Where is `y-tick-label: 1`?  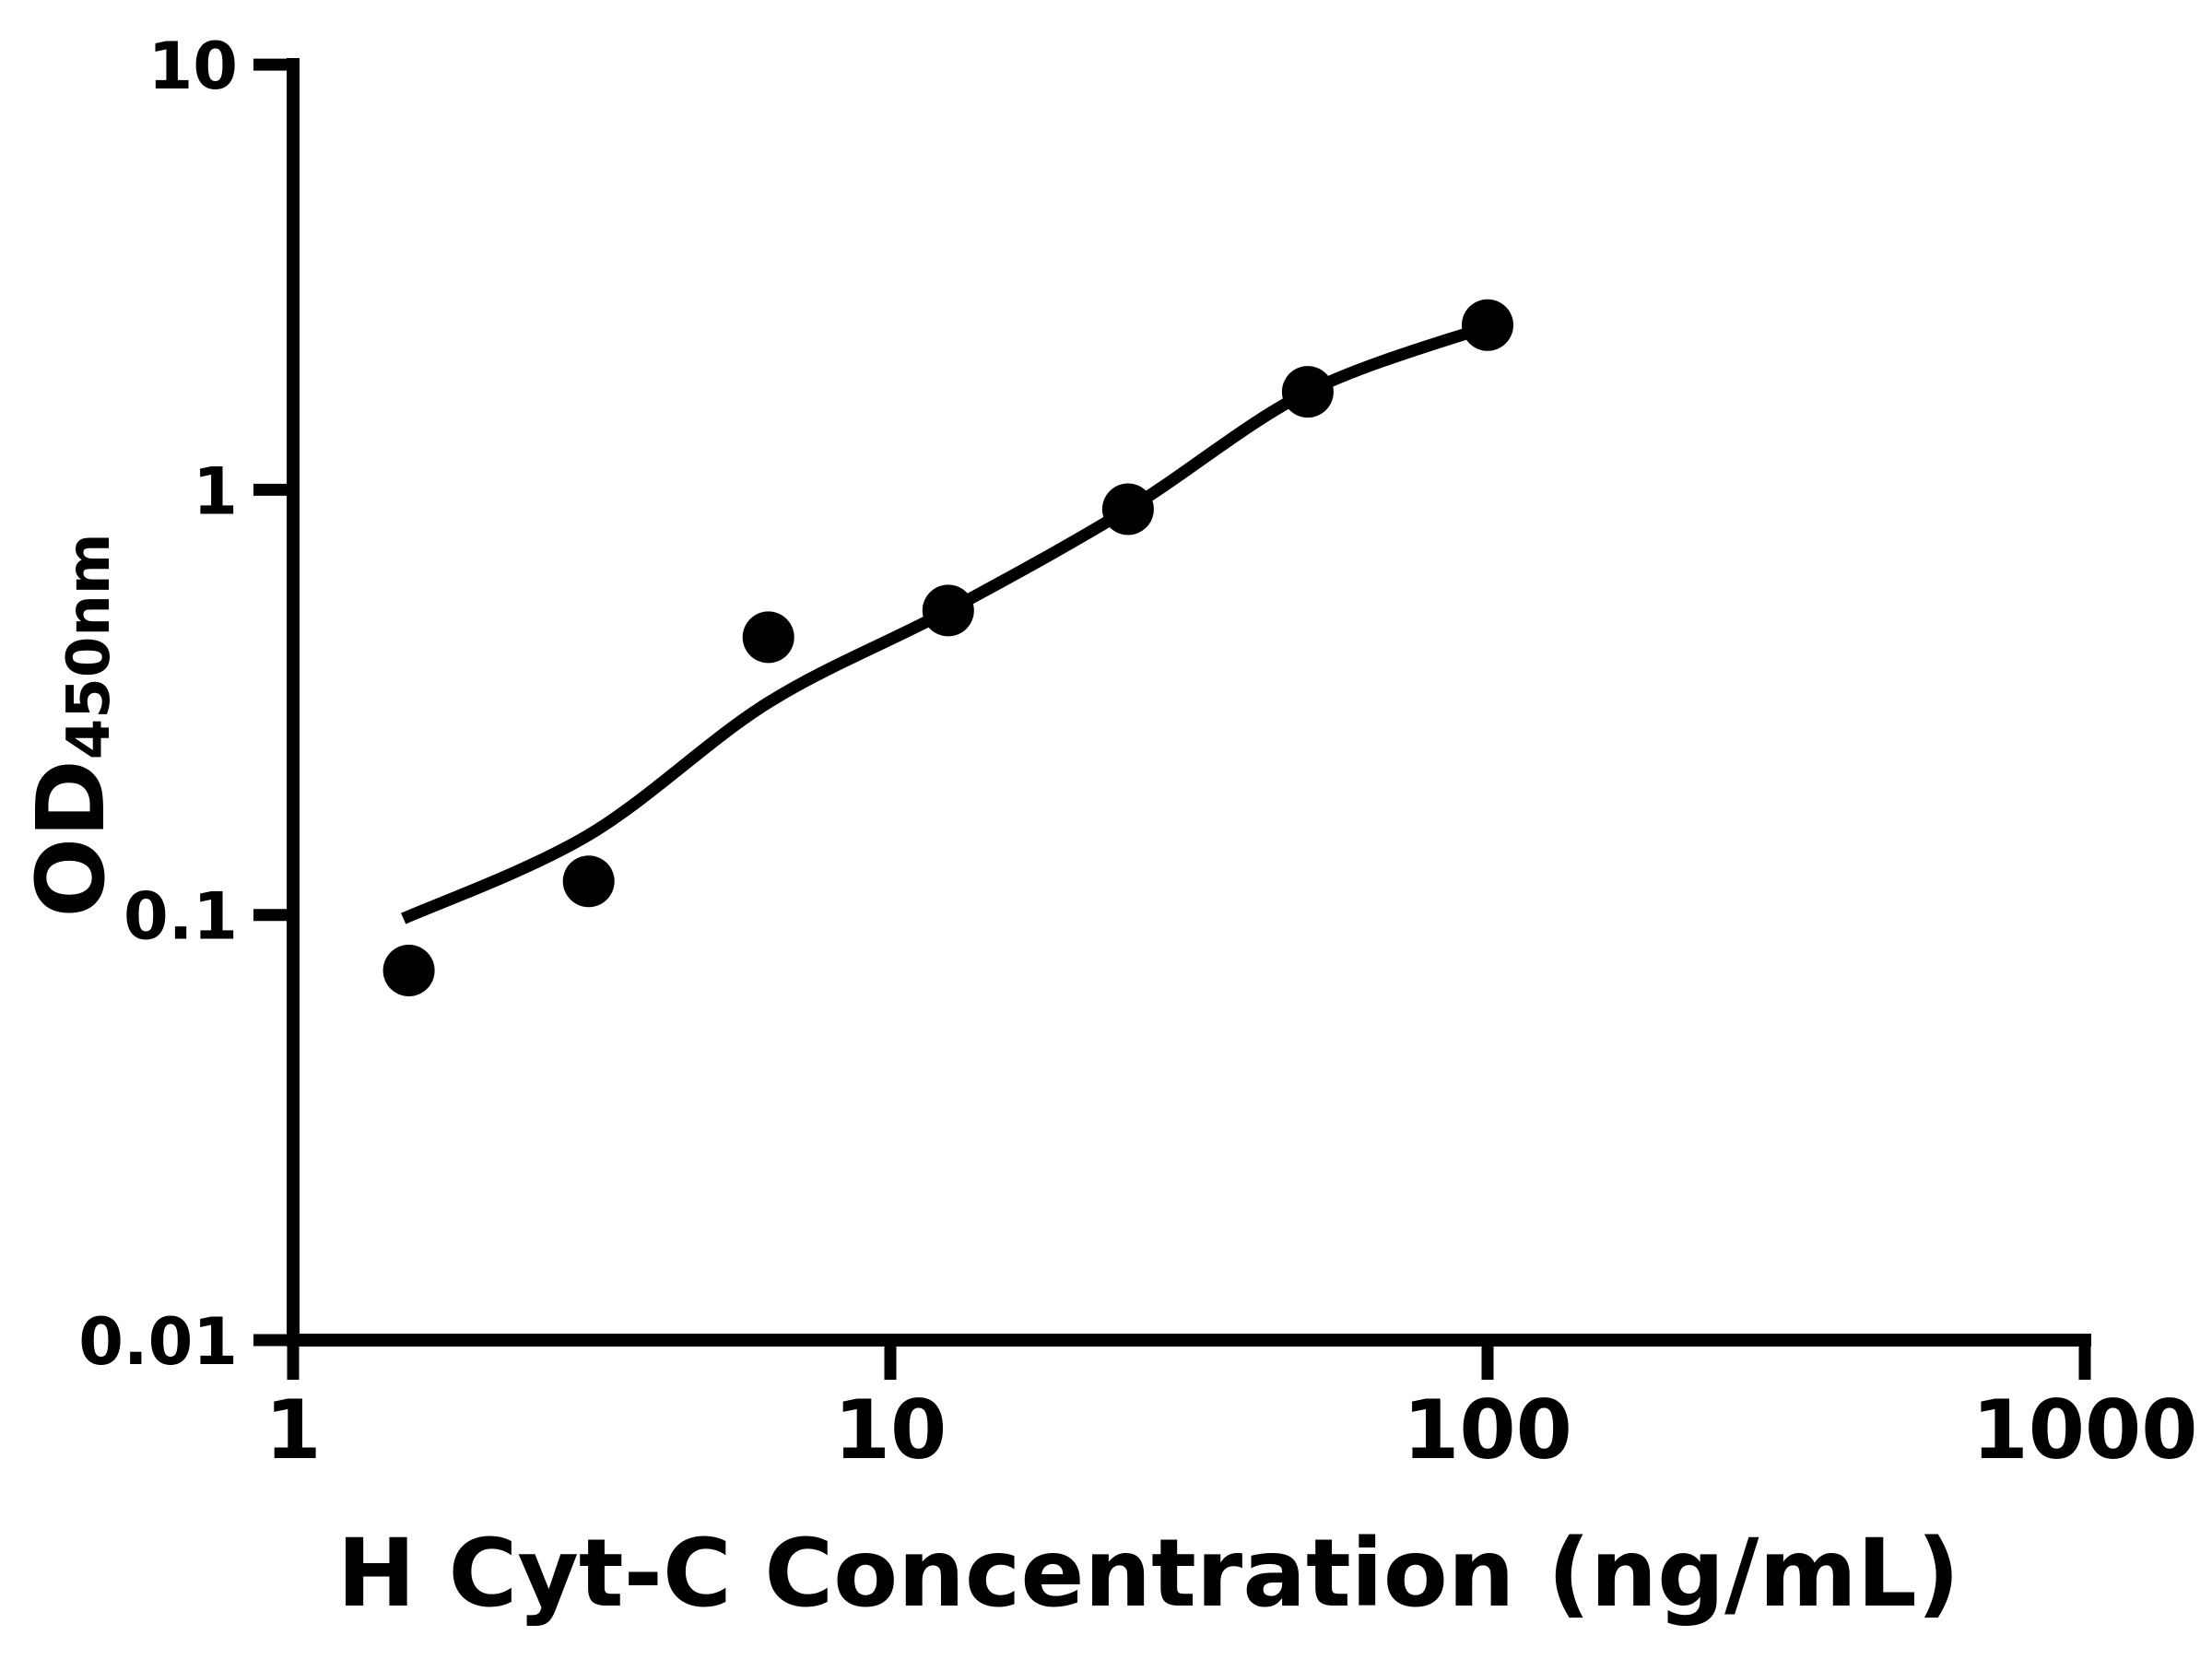 y-tick-label: 1 is located at coordinates (215, 491).